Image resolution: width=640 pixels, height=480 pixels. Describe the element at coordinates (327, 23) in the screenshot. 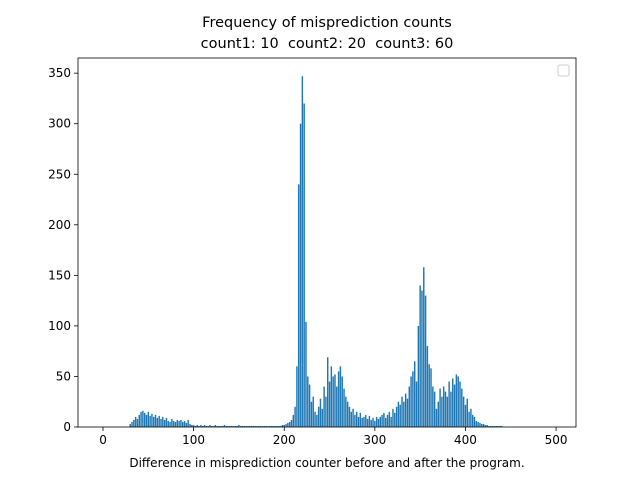

I see `chart-title: Frequency of misprediction counts` at that location.